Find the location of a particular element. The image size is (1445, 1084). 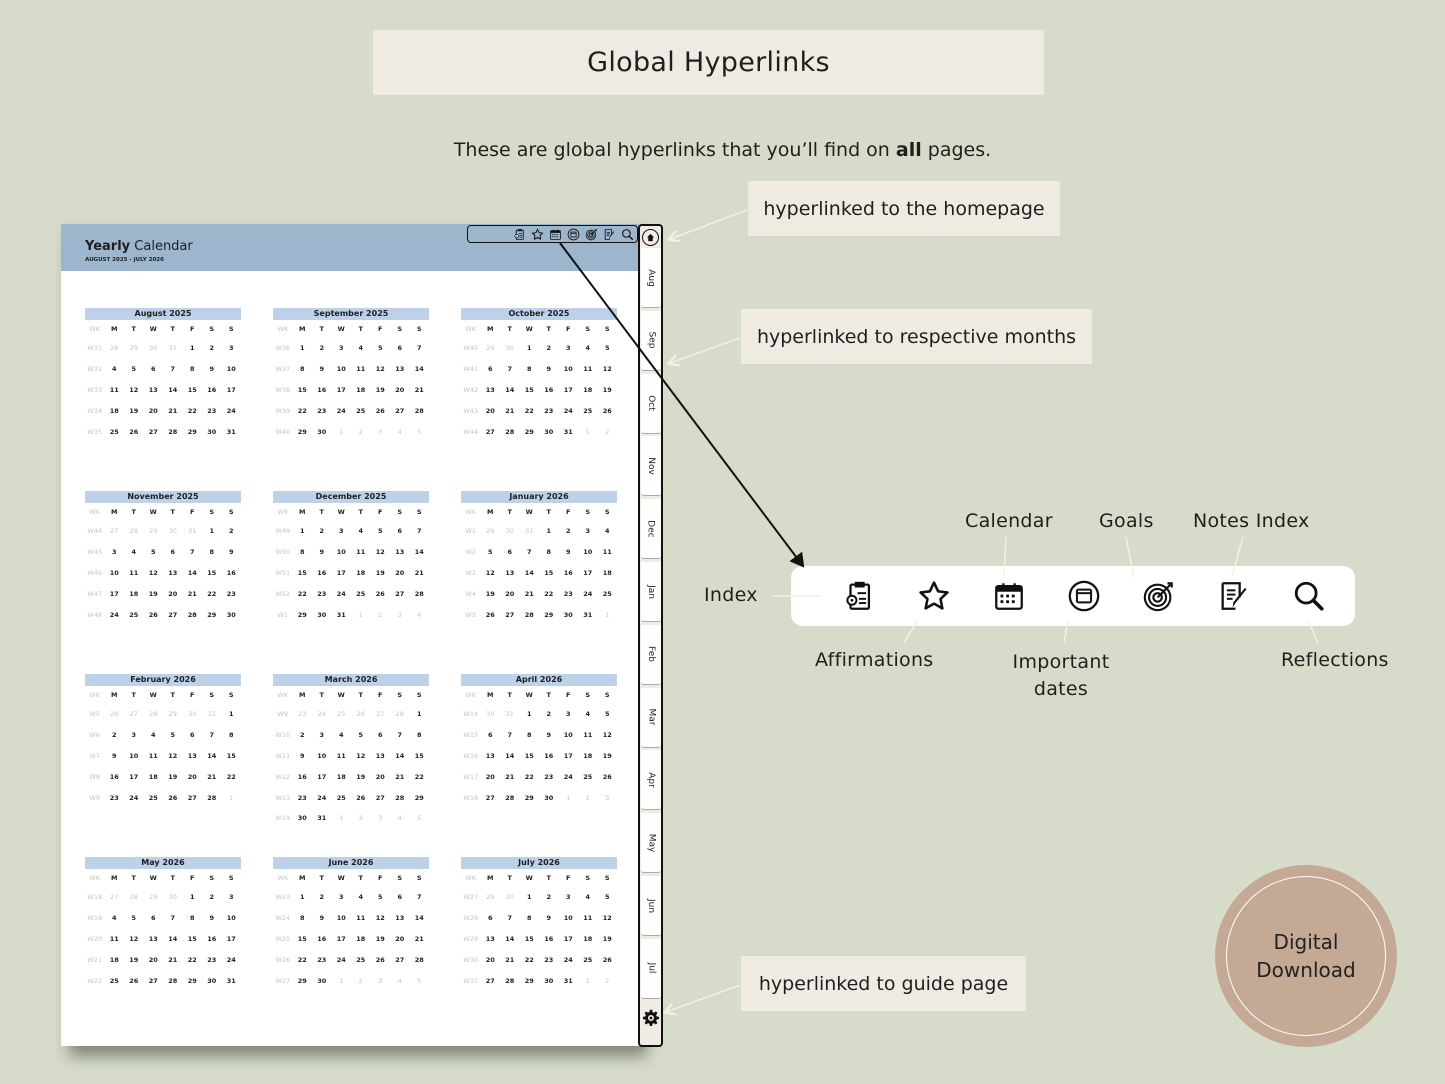

side-tab-feb: Feb is located at coordinates (651, 654).